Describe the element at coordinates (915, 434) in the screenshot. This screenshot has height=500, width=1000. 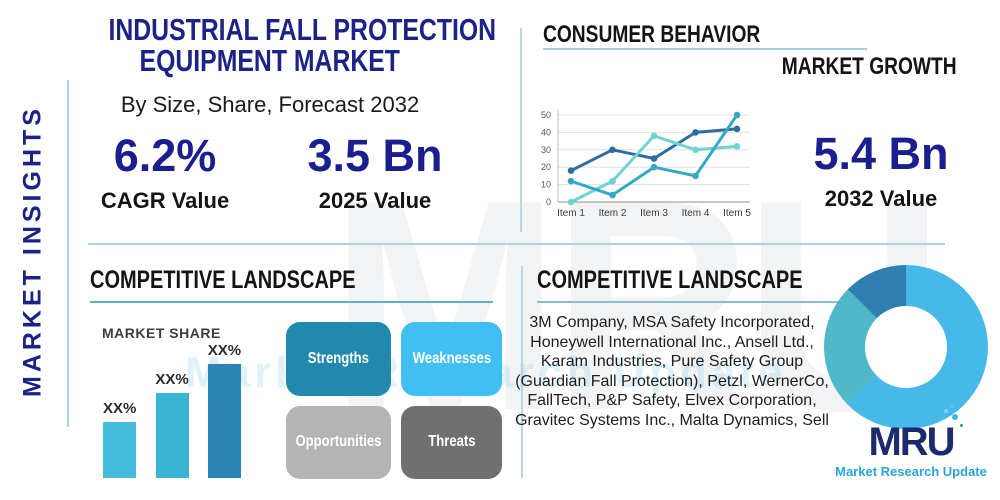
I see `logo-text: MRU` at that location.